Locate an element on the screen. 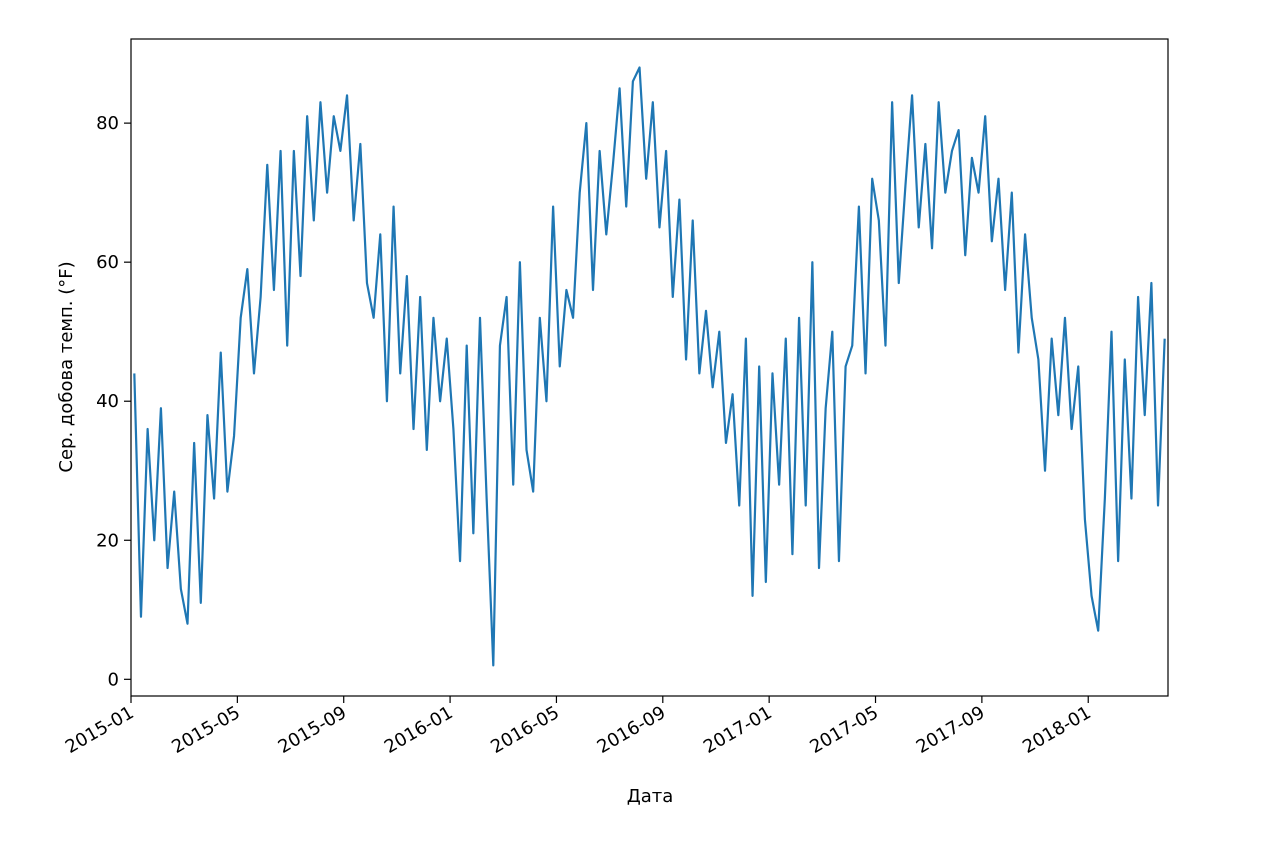 The height and width of the screenshot is (842, 1264). x-axis-label: Дата is located at coordinates (650, 796).